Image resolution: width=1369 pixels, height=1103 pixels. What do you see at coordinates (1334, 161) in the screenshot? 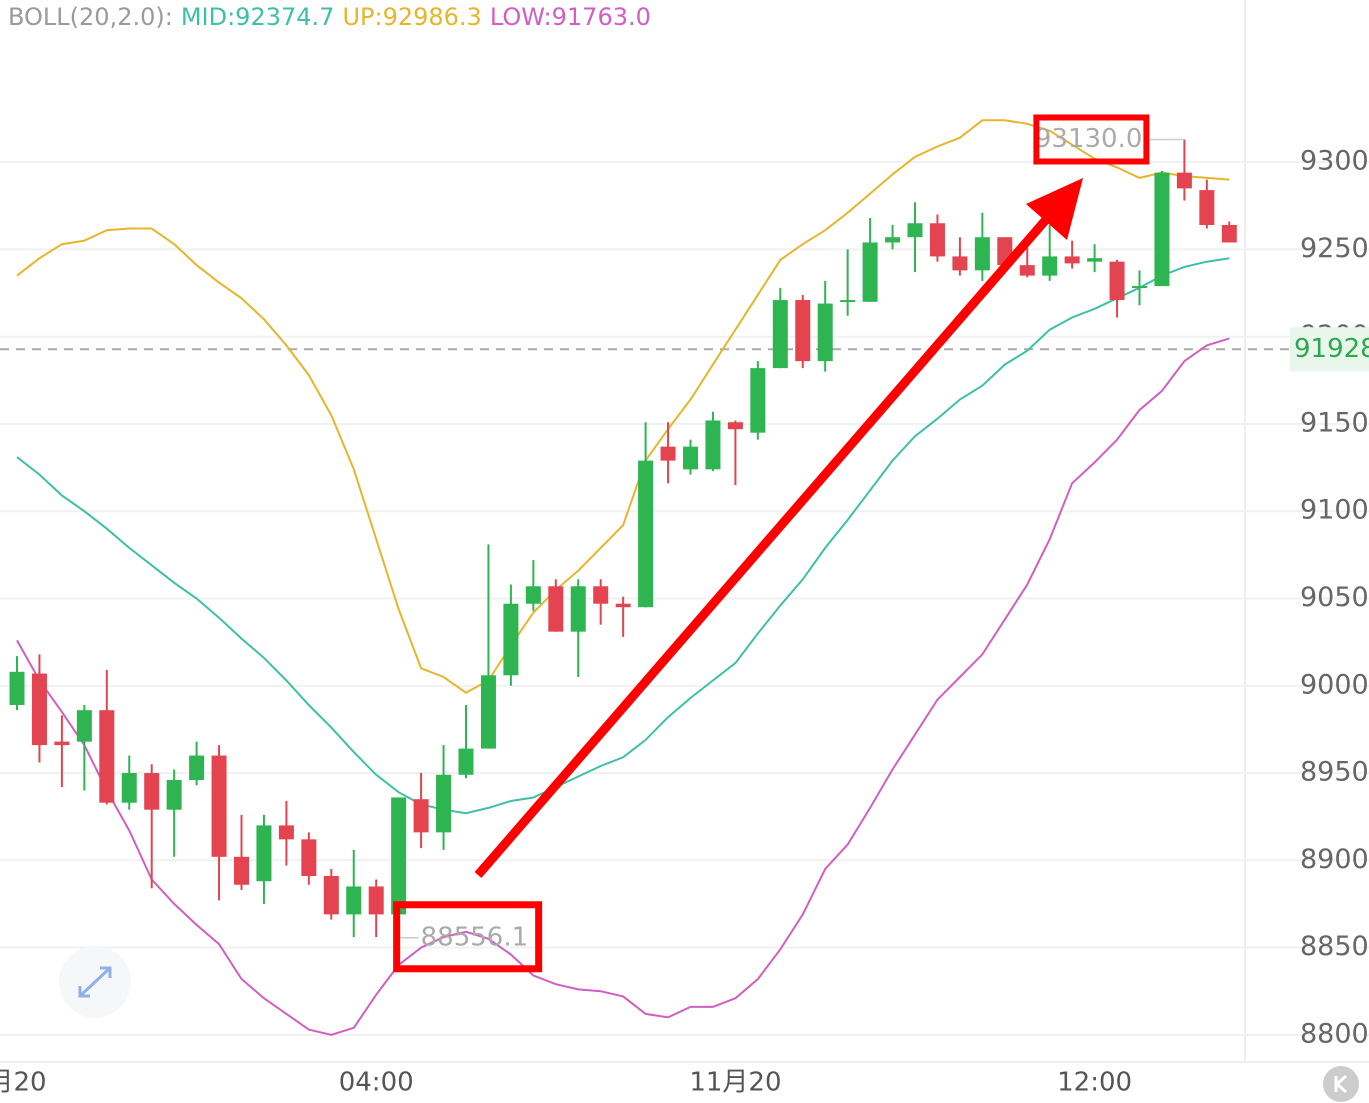
I see `y-tick-label: 93000` at bounding box center [1334, 161].